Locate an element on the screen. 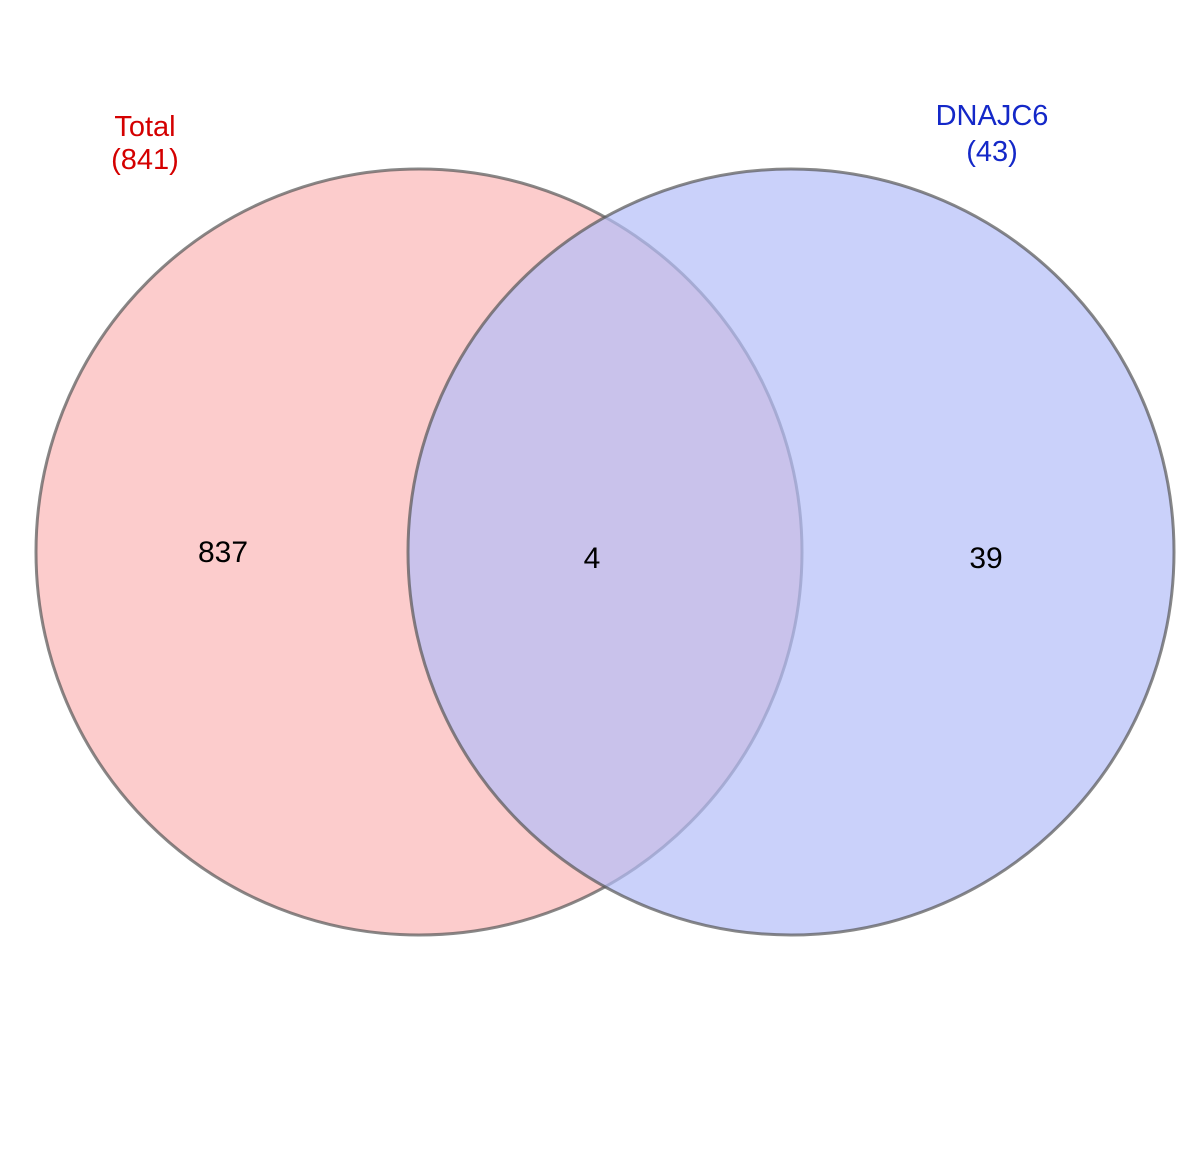 The width and height of the screenshot is (1200, 1156). set-count-dnajc6: (43) is located at coordinates (992, 152).